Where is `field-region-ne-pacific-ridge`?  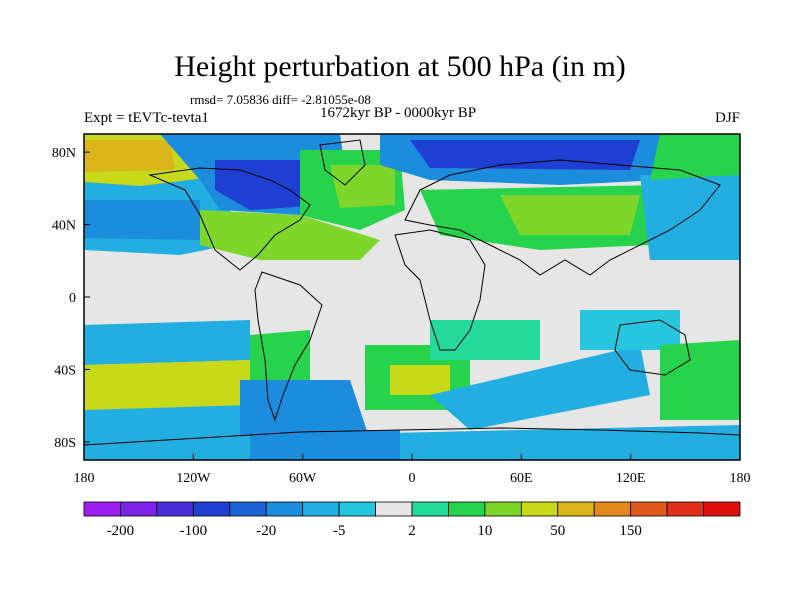 field-region-ne-pacific-ridge is located at coordinates (695, 157).